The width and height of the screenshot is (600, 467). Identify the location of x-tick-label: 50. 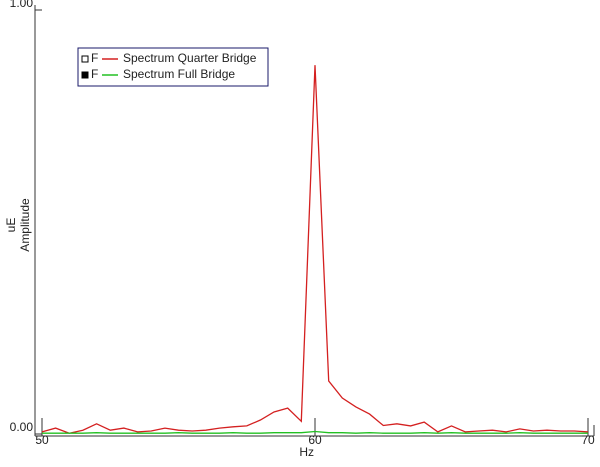
(42, 440).